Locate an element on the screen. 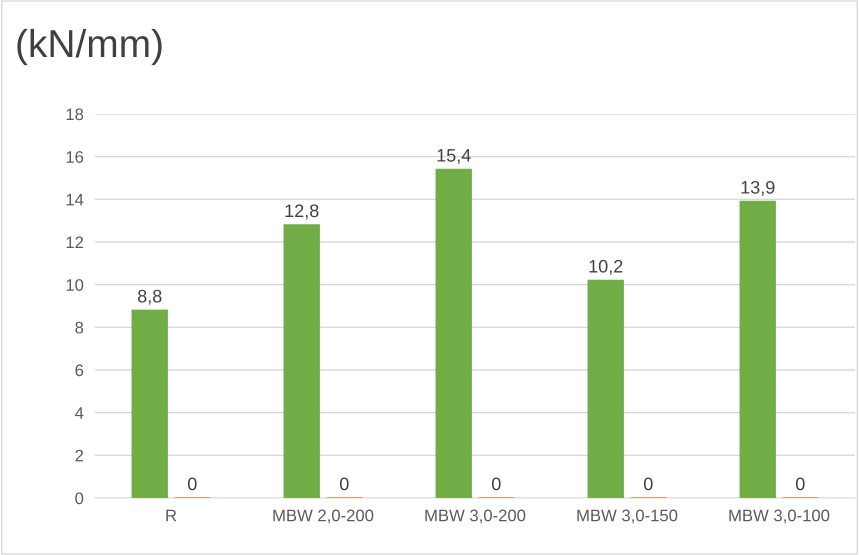  y-tick-label: 8 is located at coordinates (79, 328).